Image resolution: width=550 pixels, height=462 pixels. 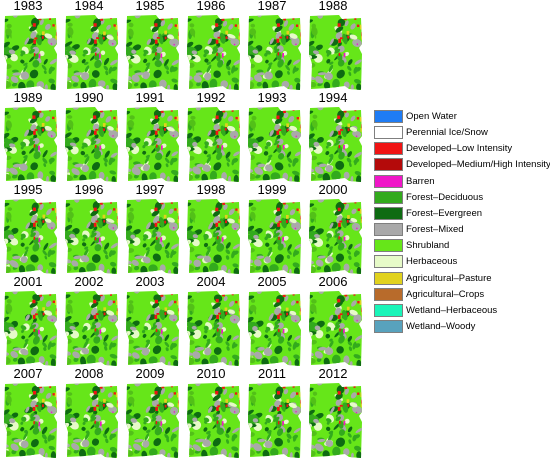 I want to click on map-panel-2007: 2007, so click(x=31, y=413).